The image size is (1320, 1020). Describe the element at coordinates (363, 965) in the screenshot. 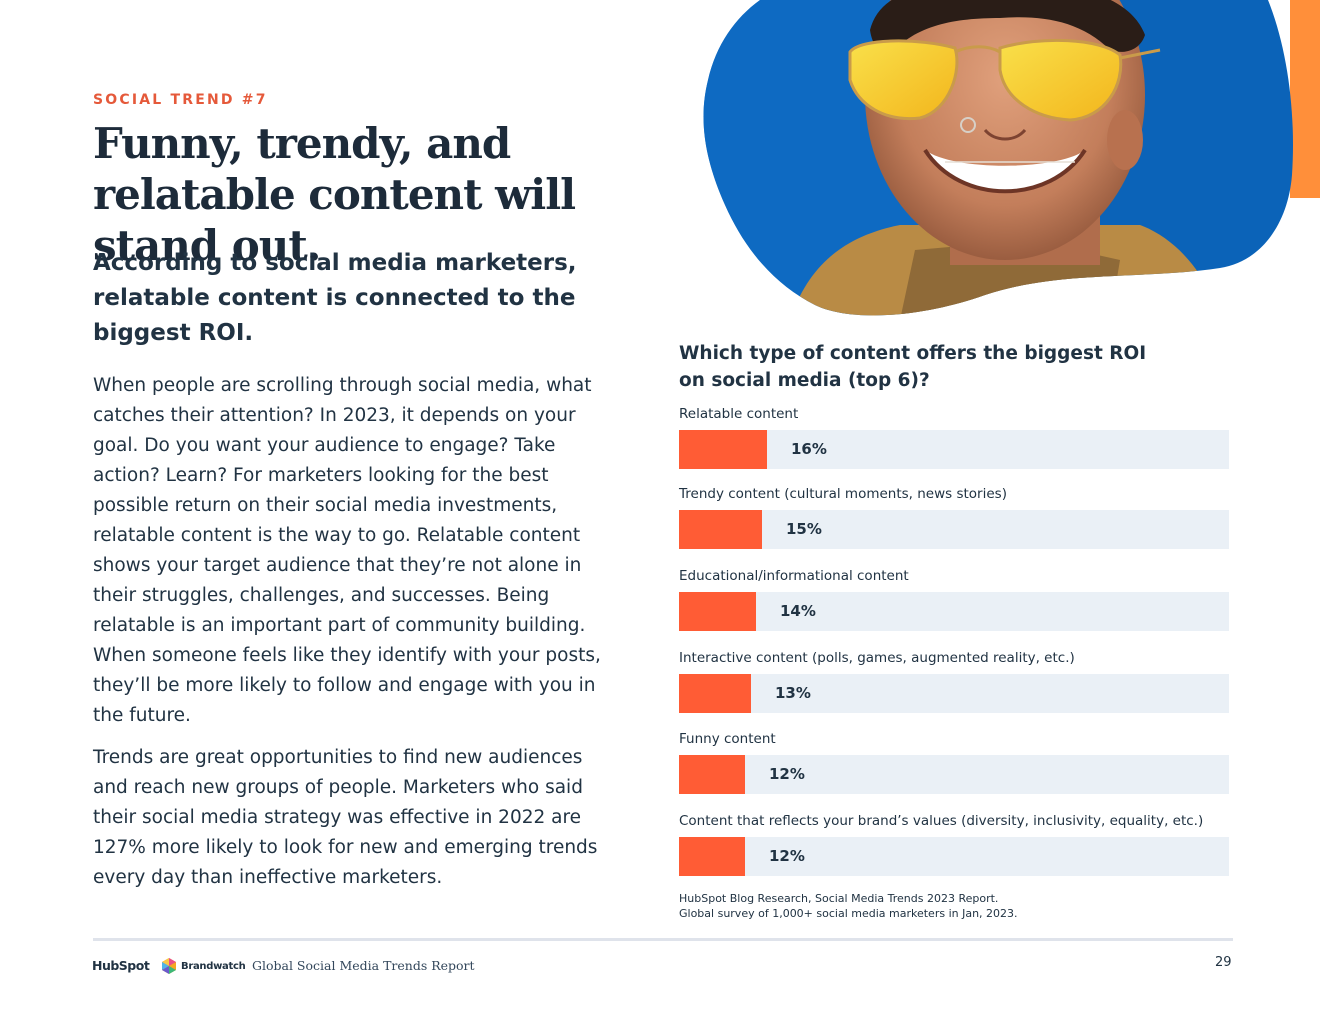

I see `footer-report-title: Global Social Media Trends Report` at that location.